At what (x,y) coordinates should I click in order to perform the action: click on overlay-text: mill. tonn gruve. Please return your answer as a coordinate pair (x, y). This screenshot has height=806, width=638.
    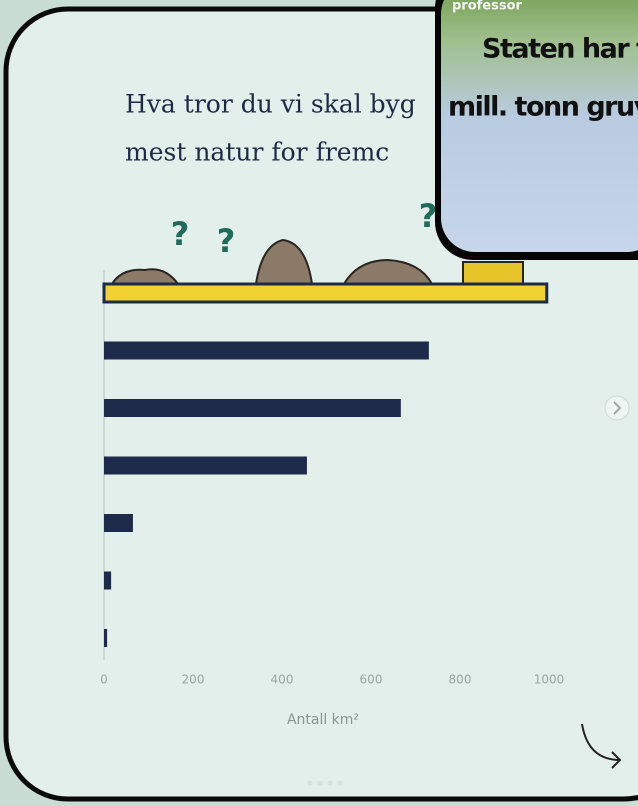
    Looking at the image, I should click on (543, 107).